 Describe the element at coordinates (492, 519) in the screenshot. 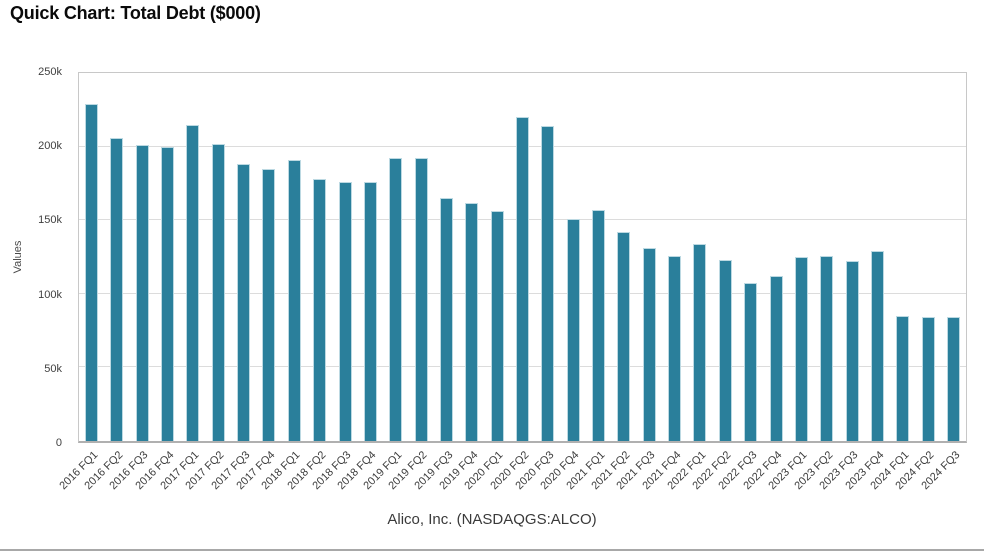

I see `chart-subtitle: Alico, Inc. (NASDAQGS:ALCO)` at that location.